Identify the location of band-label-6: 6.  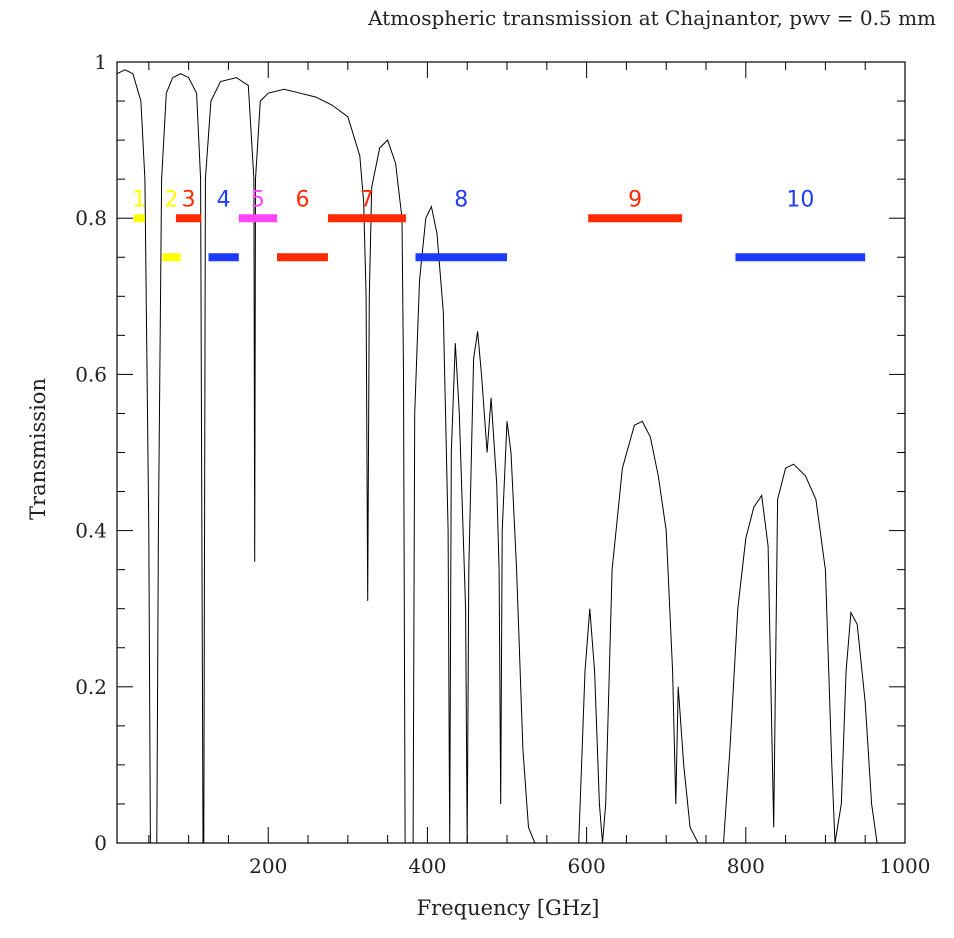
(302, 200).